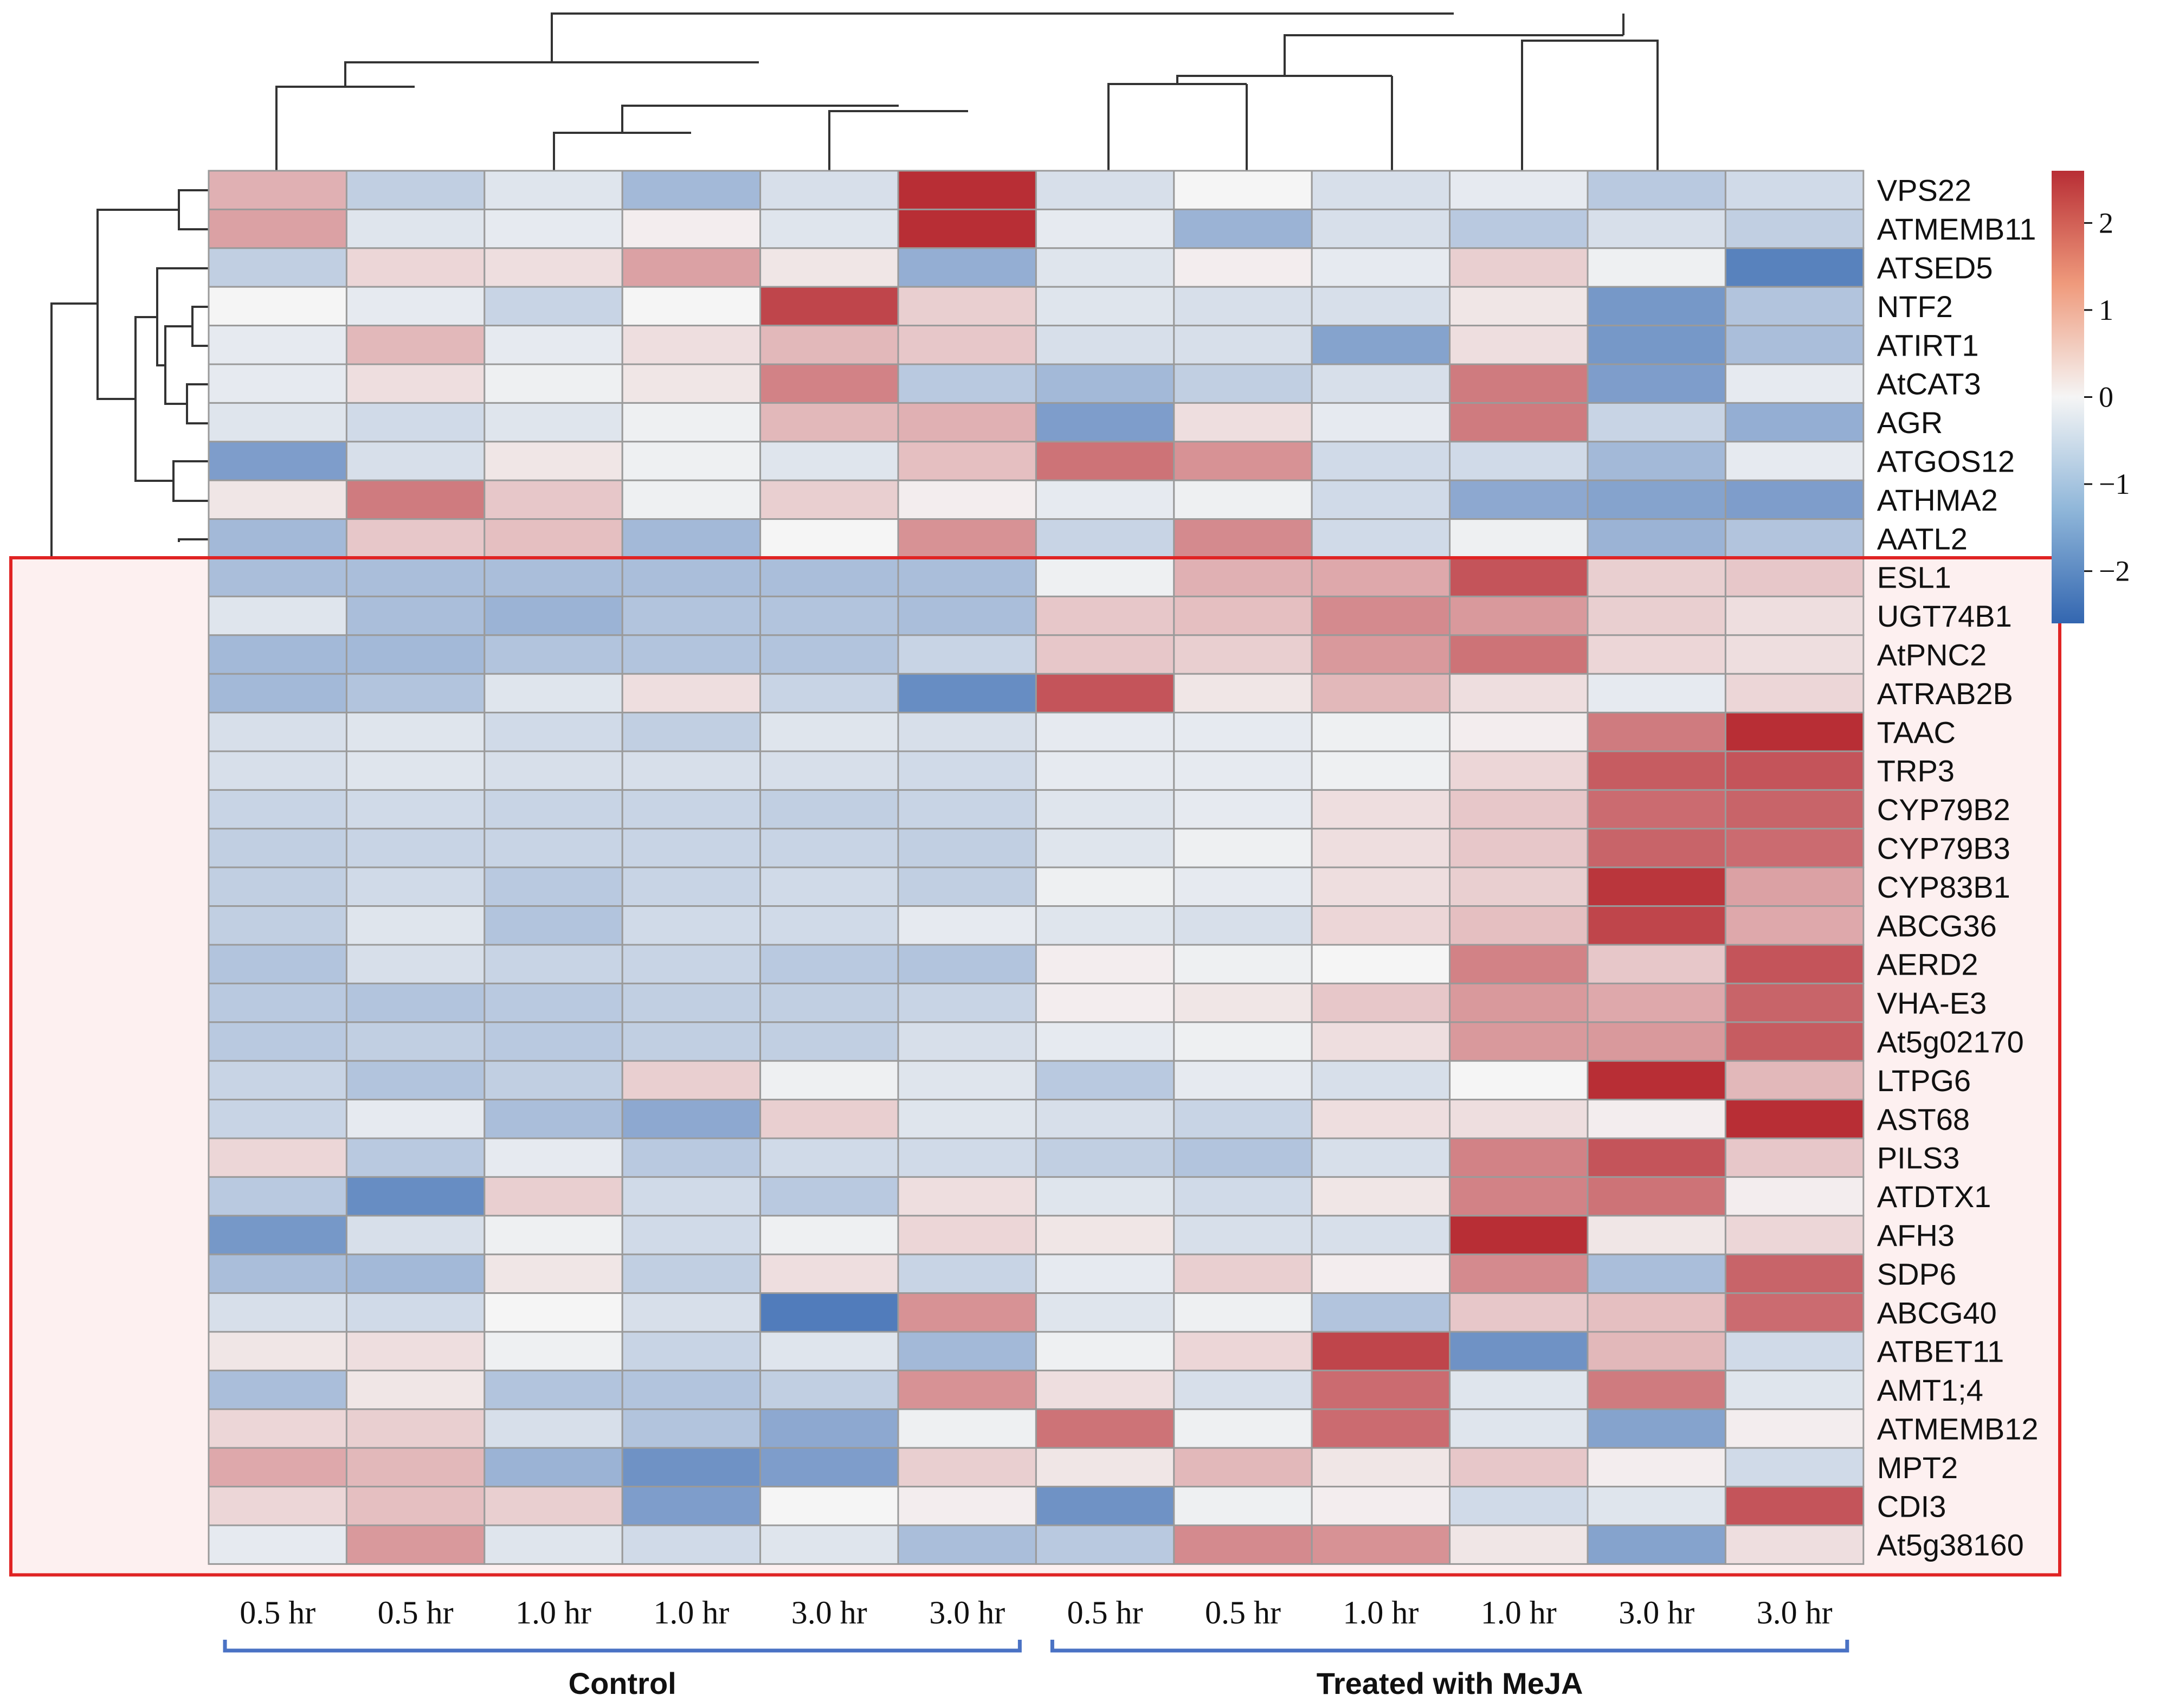 The width and height of the screenshot is (2179, 1708). I want to click on row-label: AST68, so click(1924, 1119).